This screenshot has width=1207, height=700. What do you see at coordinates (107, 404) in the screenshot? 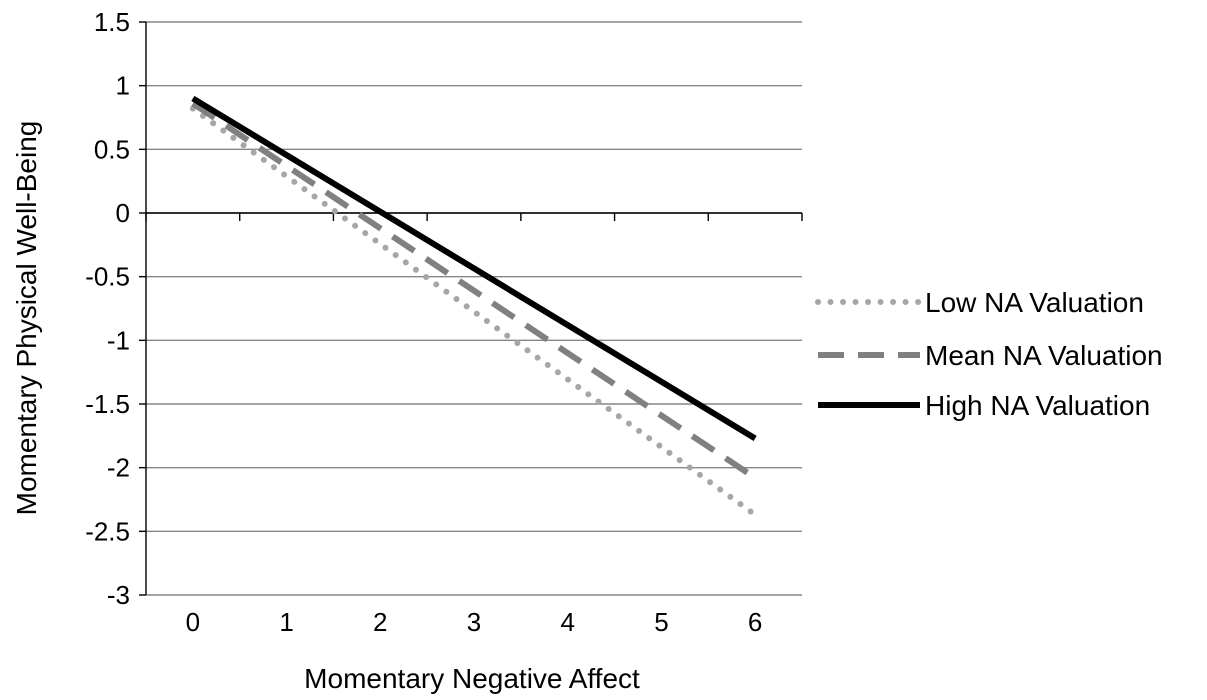
I see `y-tick-label: -1.5` at bounding box center [107, 404].